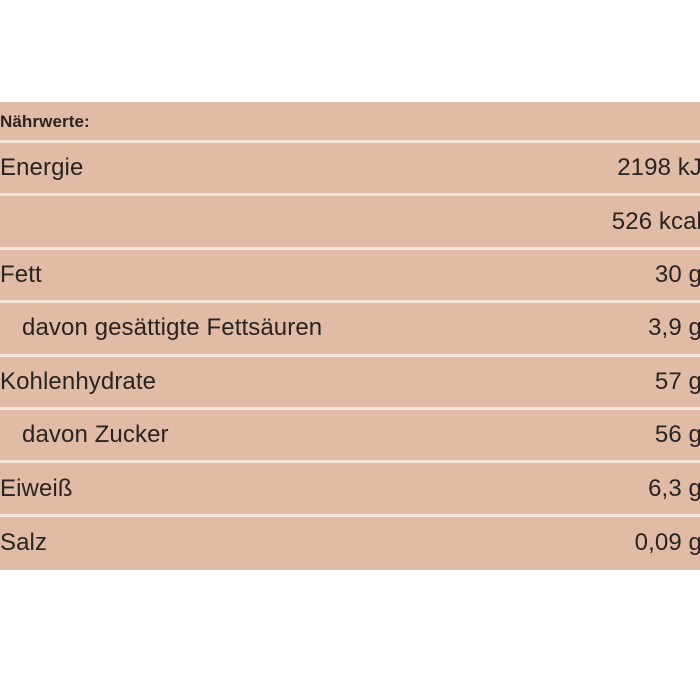  What do you see at coordinates (677, 435) in the screenshot?
I see `nutrient-value: 56 g` at bounding box center [677, 435].